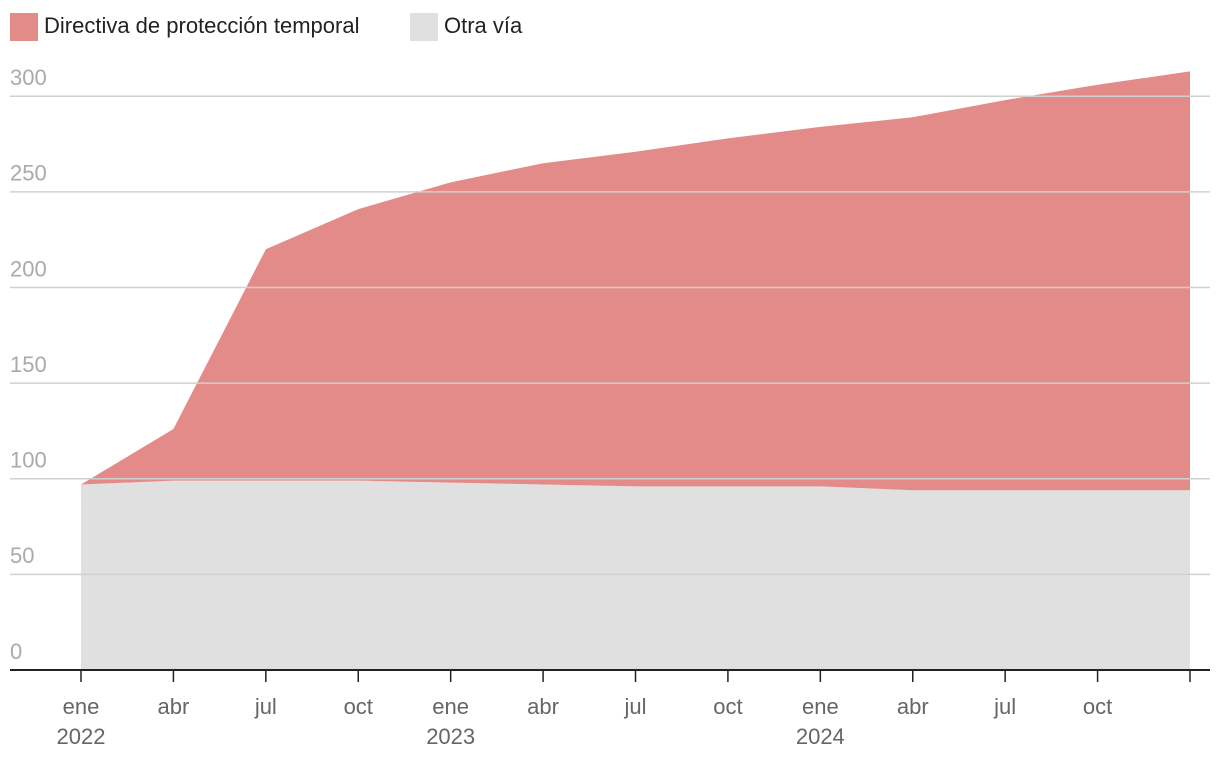 The width and height of the screenshot is (1220, 762). Describe the element at coordinates (820, 736) in the screenshot. I see `x-year-label: 2024` at that location.